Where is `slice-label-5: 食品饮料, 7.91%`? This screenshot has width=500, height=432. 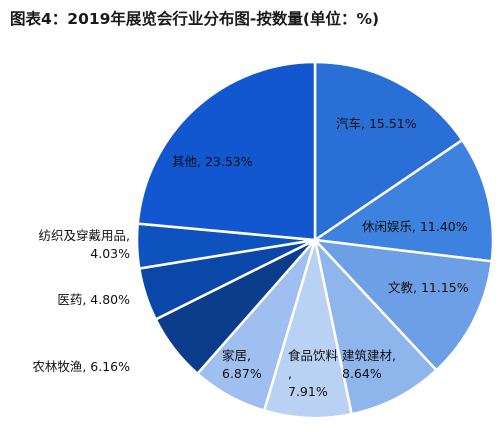 slice-label-5: 食品饮料, 7.91% is located at coordinates (313, 373).